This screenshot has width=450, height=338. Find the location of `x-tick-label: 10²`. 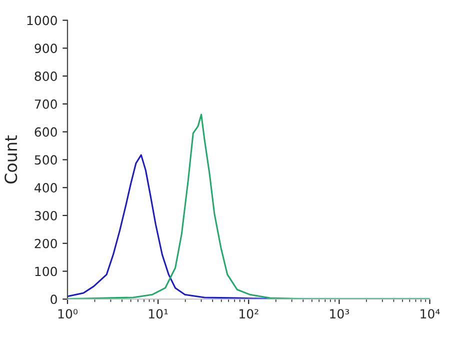

x-tick-label: 10² is located at coordinates (249, 314).